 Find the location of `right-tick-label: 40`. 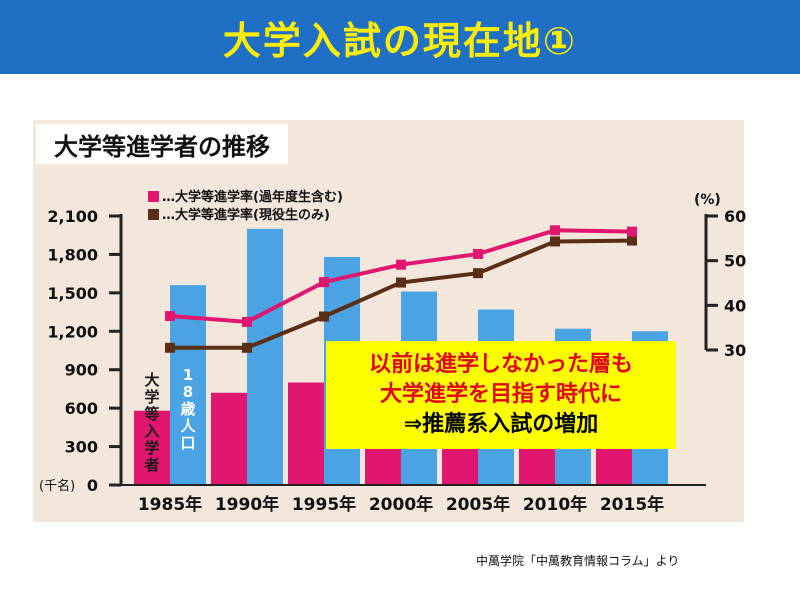

right-tick-label: 40 is located at coordinates (735, 305).